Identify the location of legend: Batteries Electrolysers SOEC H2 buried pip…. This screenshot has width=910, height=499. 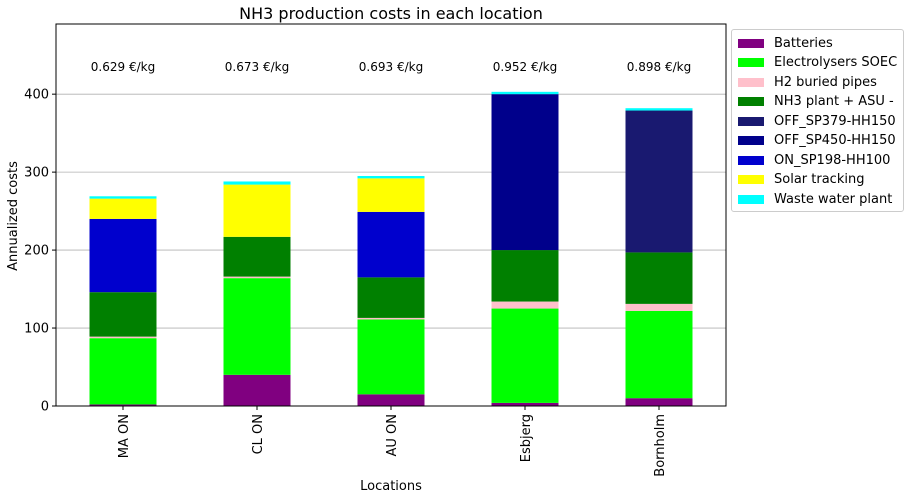
(817, 120).